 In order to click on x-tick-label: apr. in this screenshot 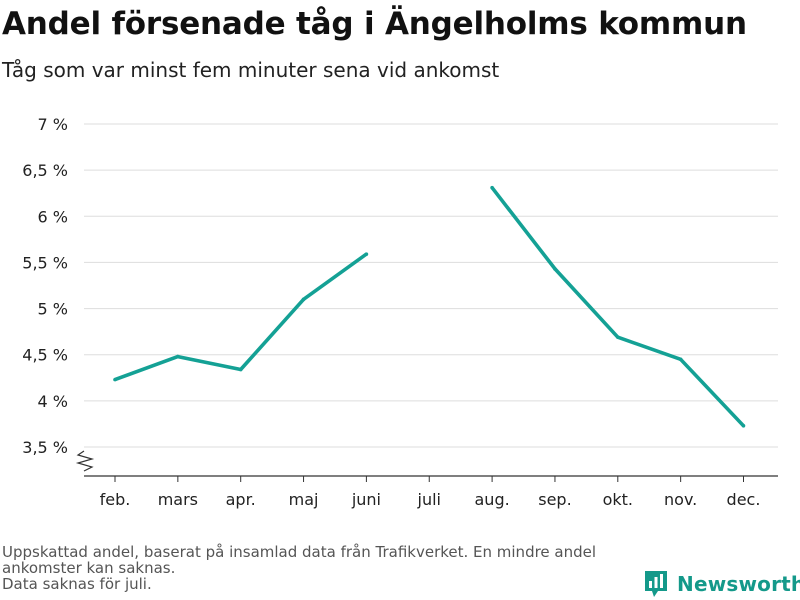, I will do `click(241, 499)`.